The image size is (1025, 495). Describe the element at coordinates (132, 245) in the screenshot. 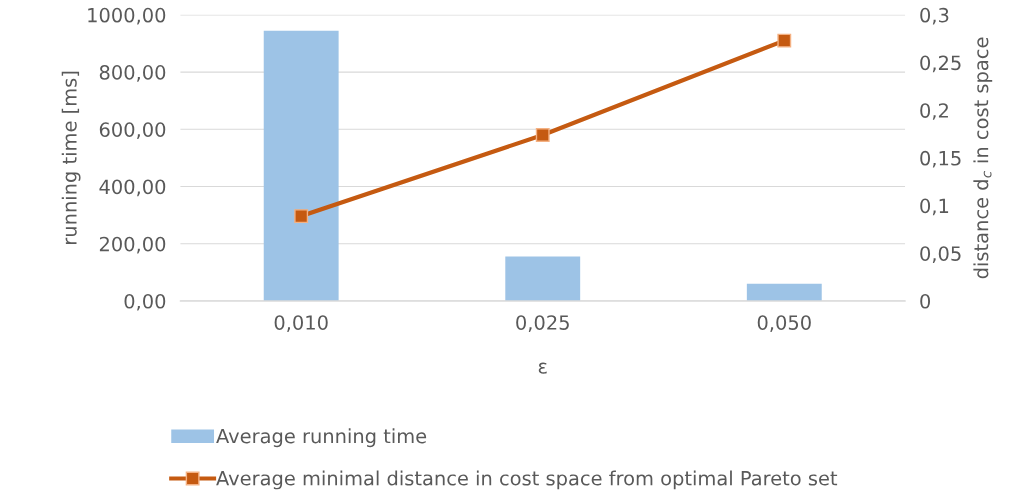

I see `y-tick-label: 200,00` at that location.